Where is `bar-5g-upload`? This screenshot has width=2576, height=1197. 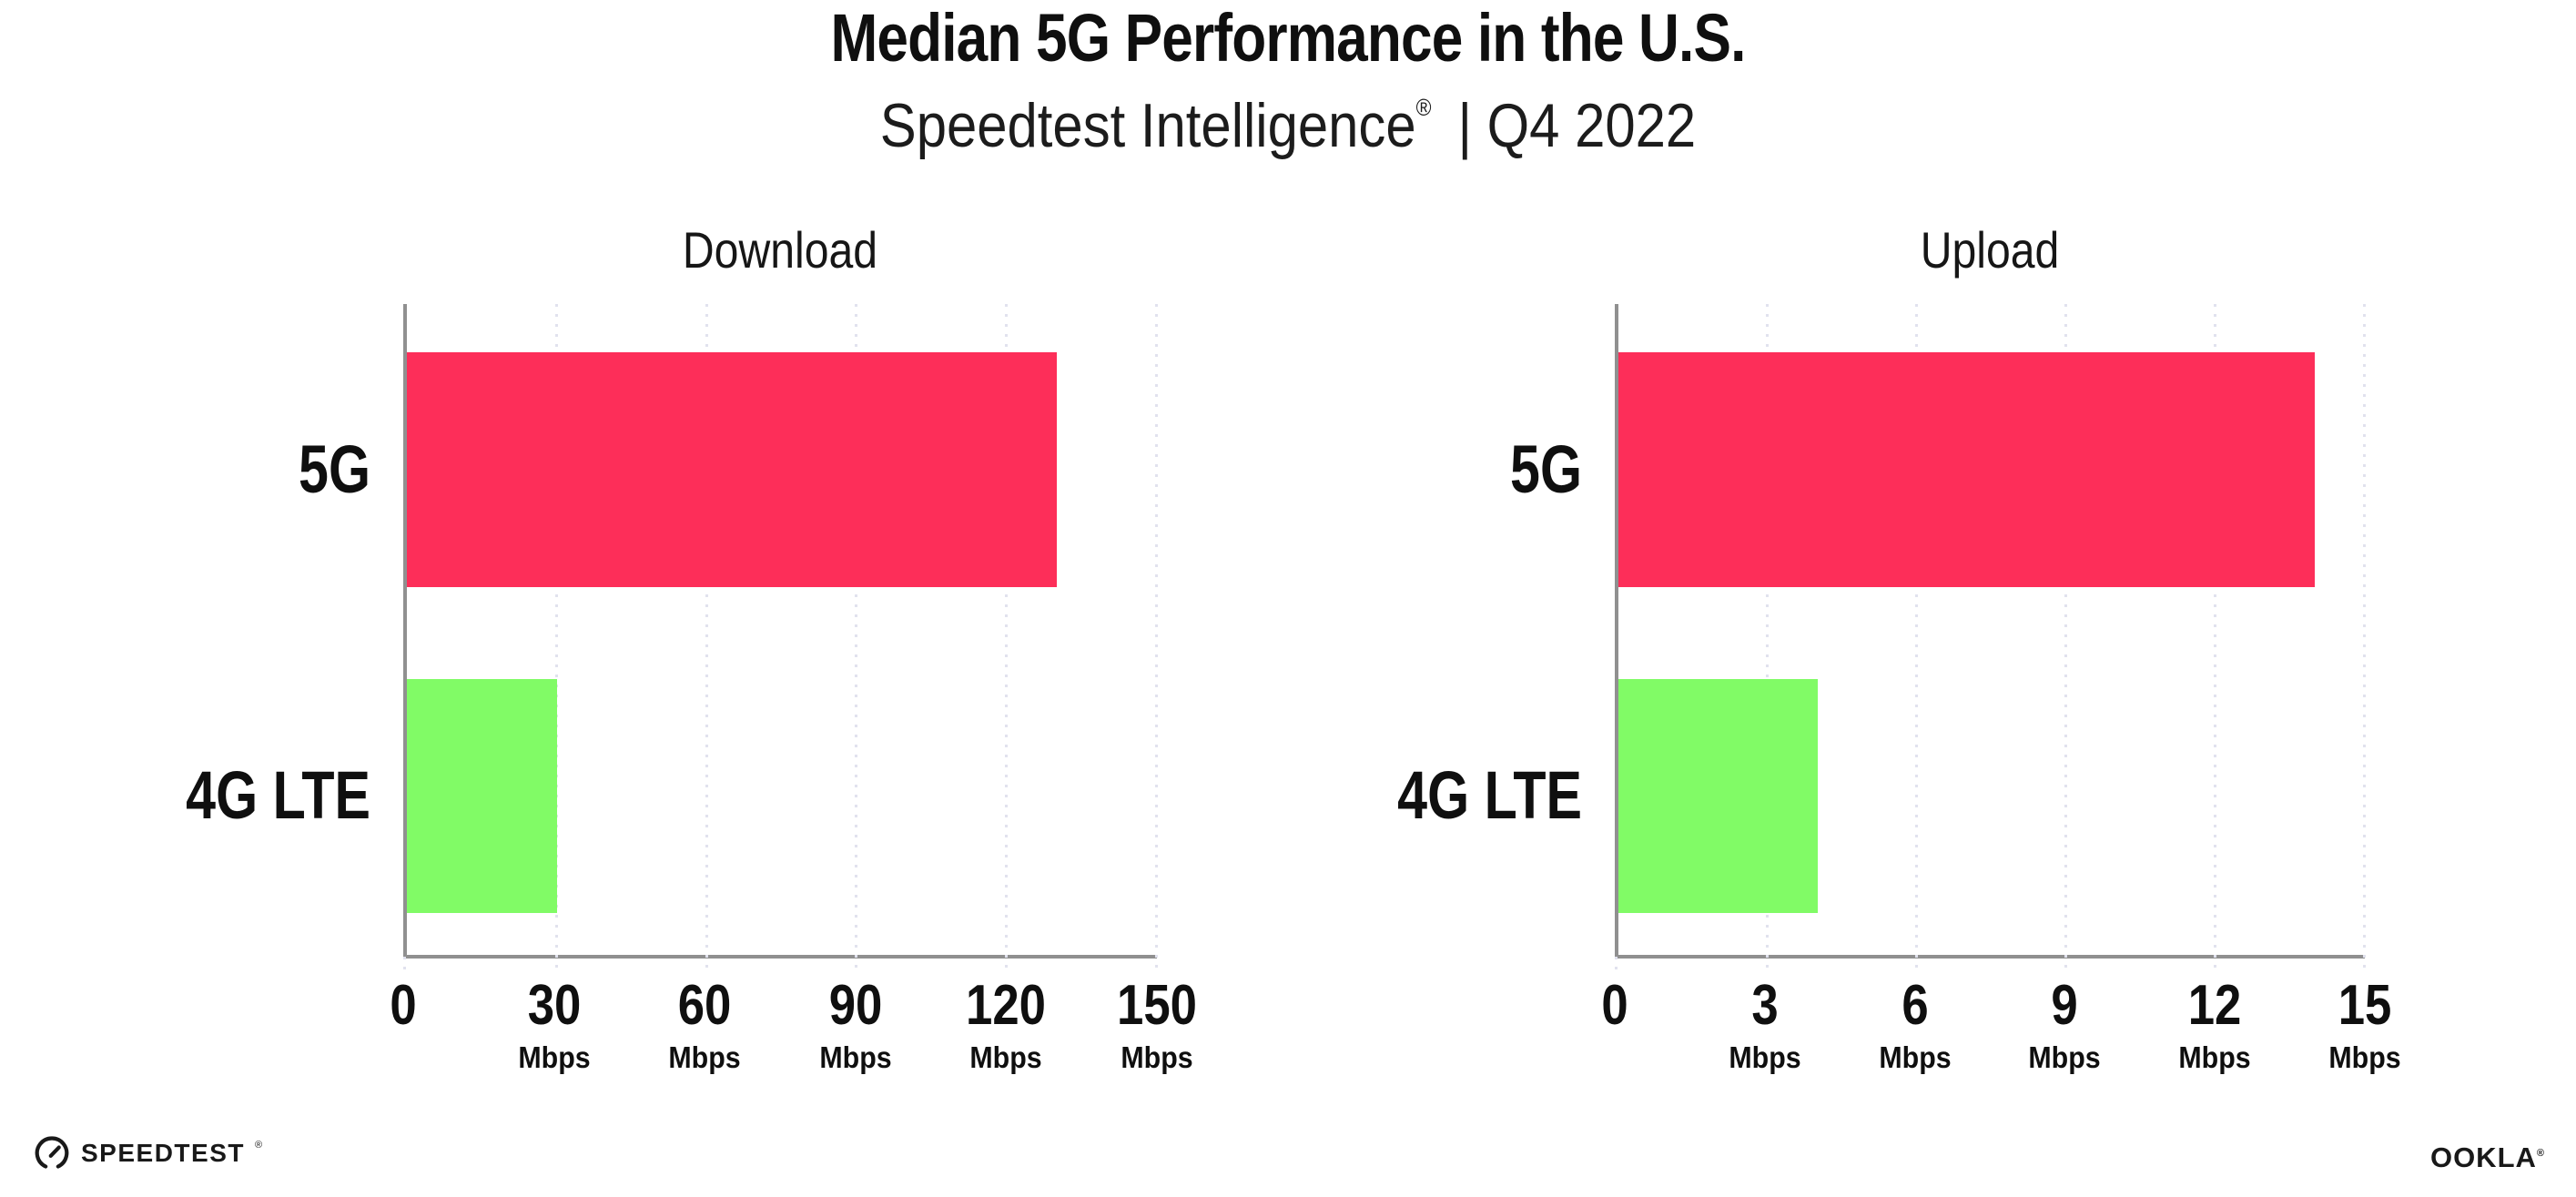 bar-5g-upload is located at coordinates (1967, 470).